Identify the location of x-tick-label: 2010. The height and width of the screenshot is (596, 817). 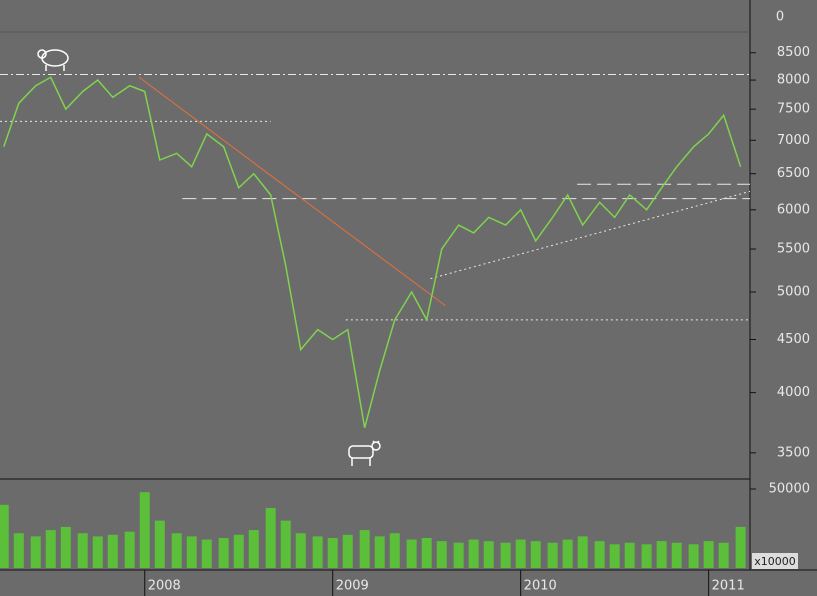
(540, 586).